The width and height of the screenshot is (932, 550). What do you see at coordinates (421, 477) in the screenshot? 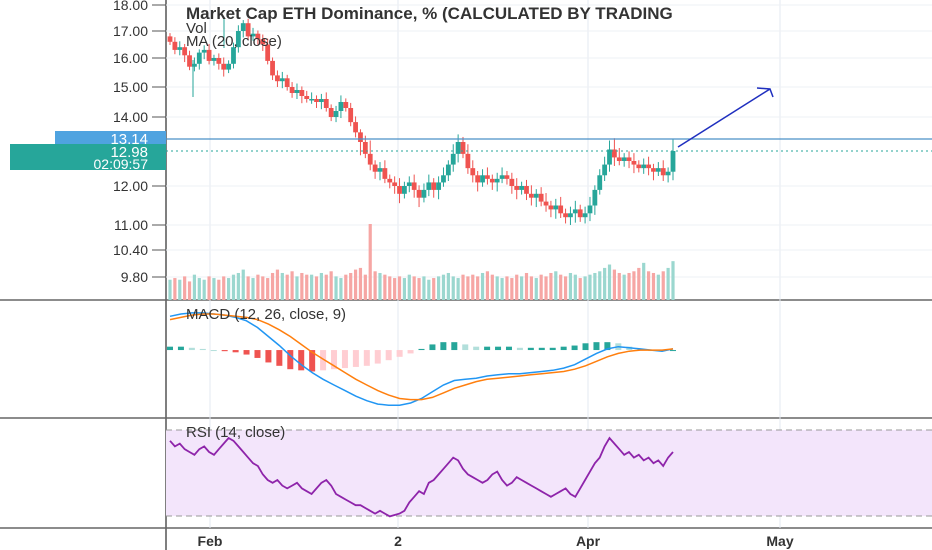
I see `rsi-line` at bounding box center [421, 477].